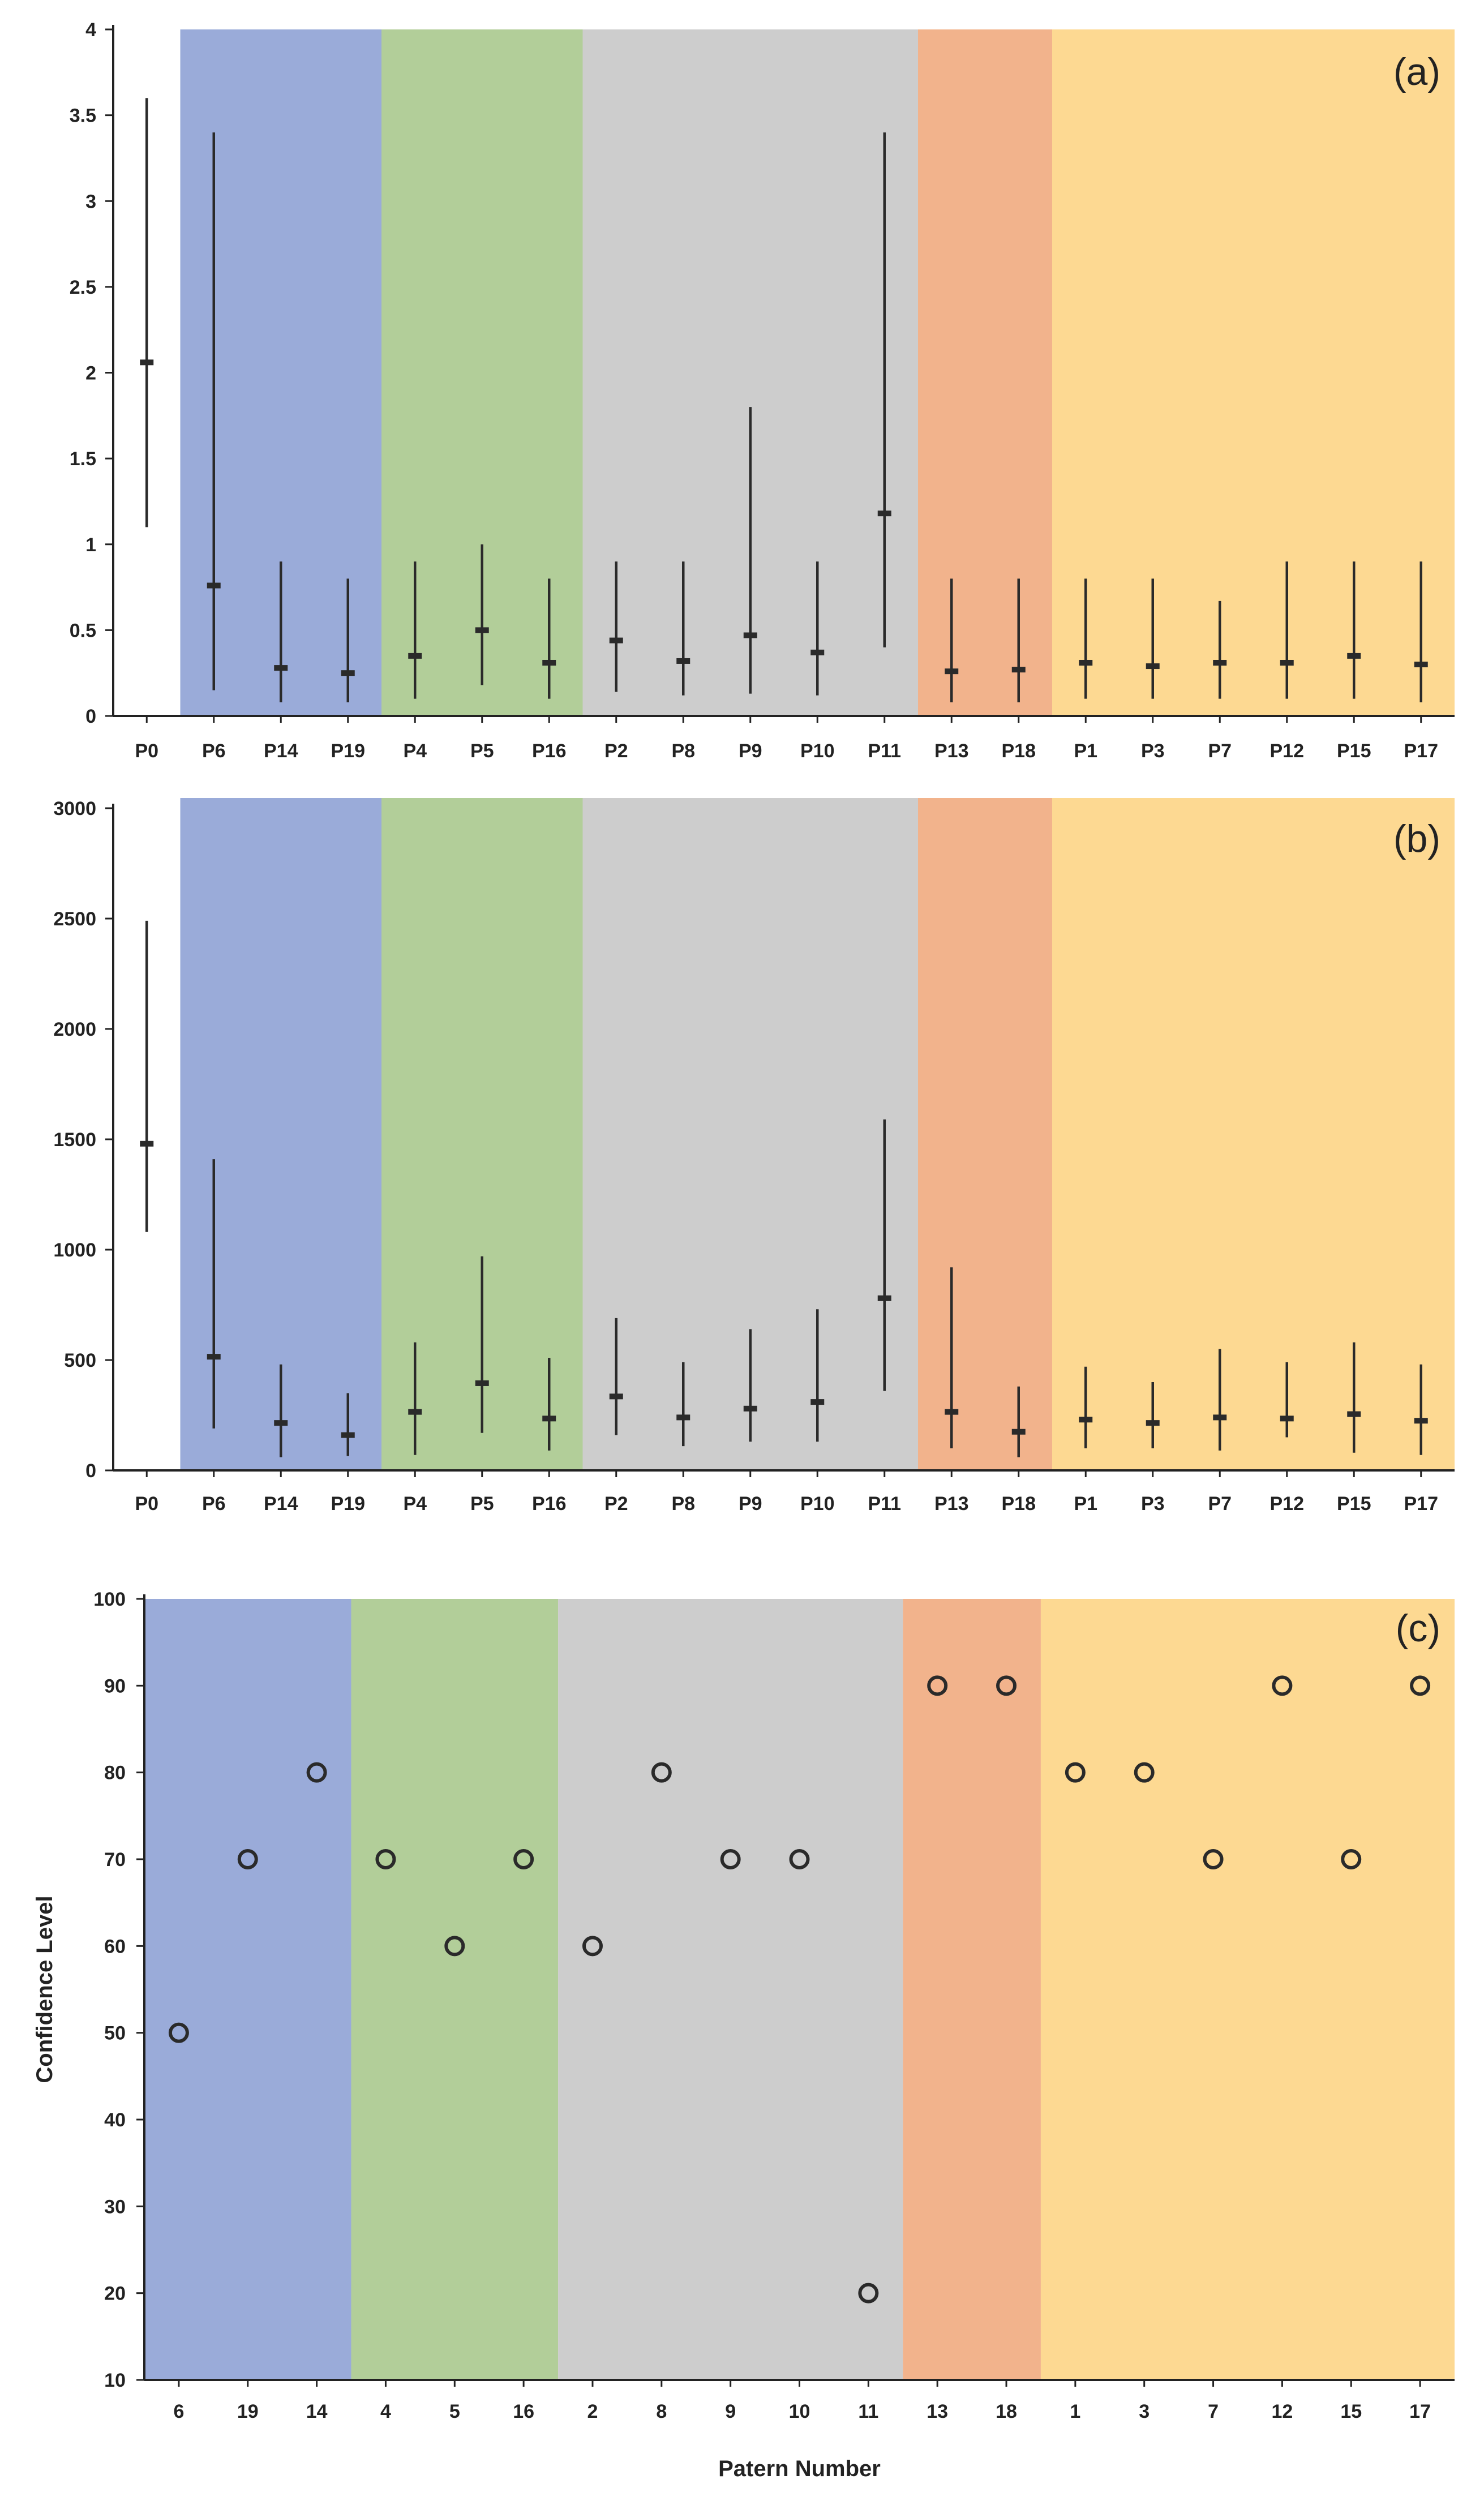  What do you see at coordinates (616, 1504) in the screenshot?
I see `x-tick-label: P2` at bounding box center [616, 1504].